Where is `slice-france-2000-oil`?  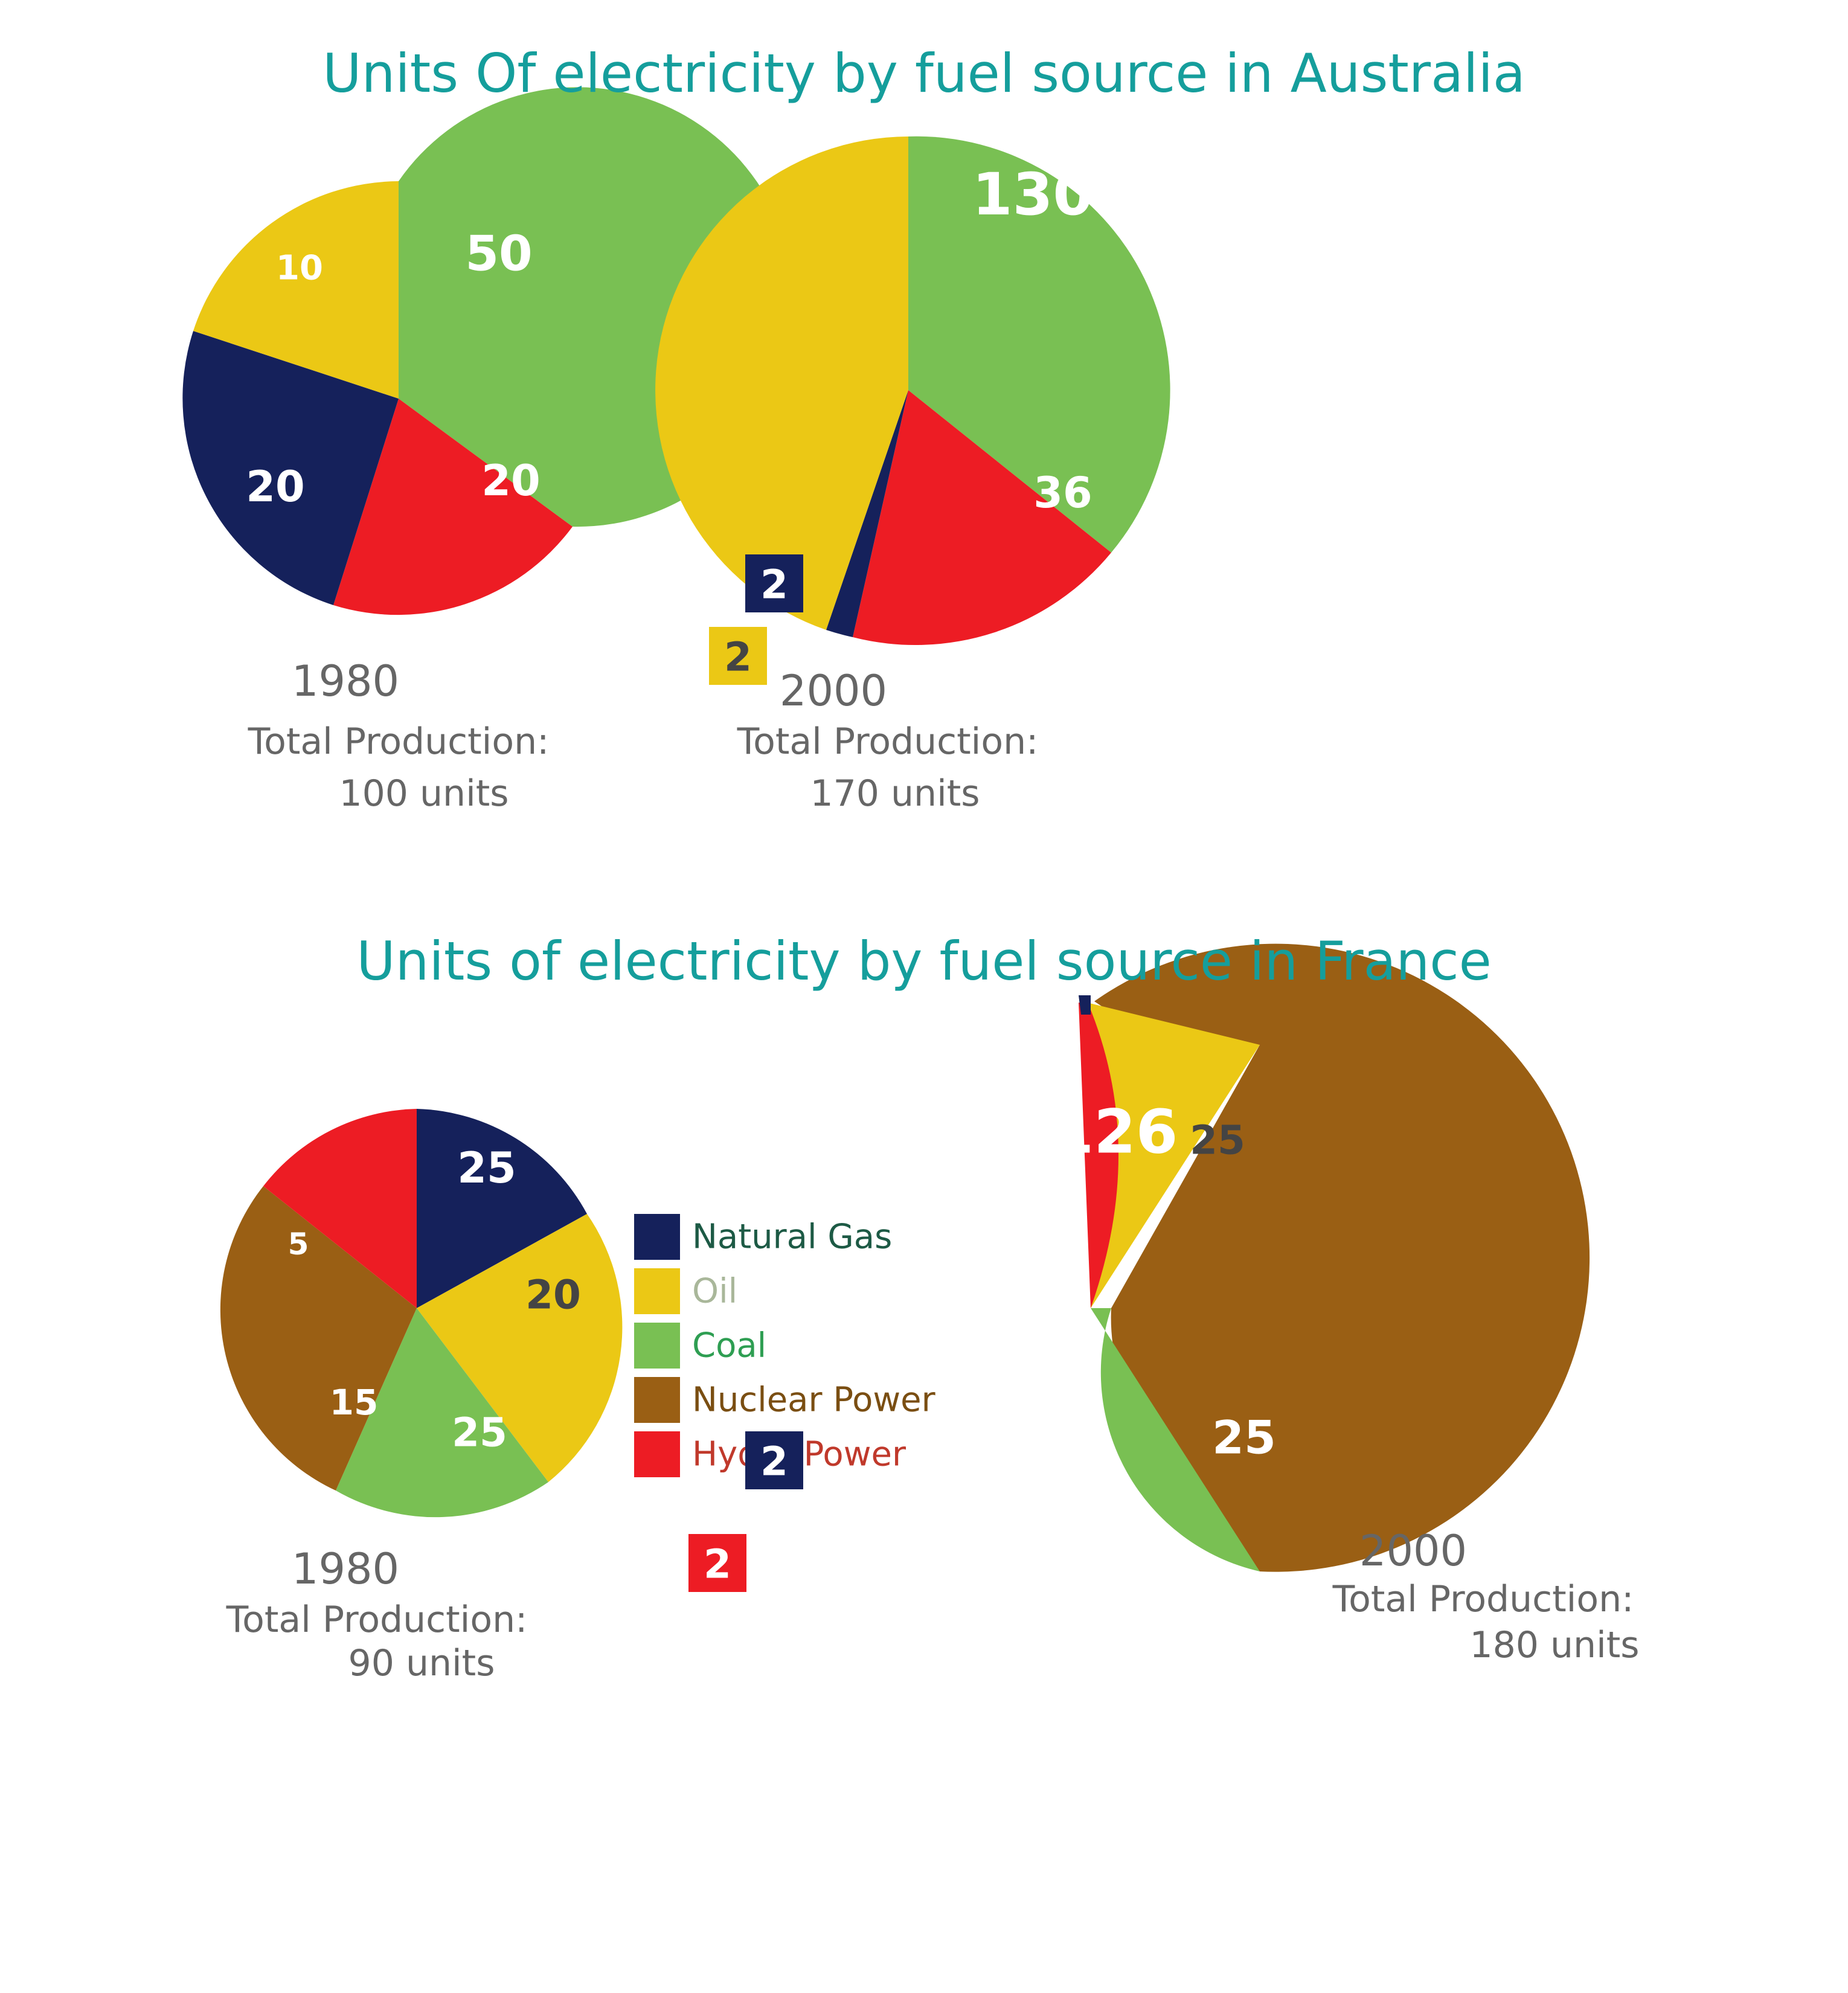
slice-france-2000-oil is located at coordinates (1173, 1155).